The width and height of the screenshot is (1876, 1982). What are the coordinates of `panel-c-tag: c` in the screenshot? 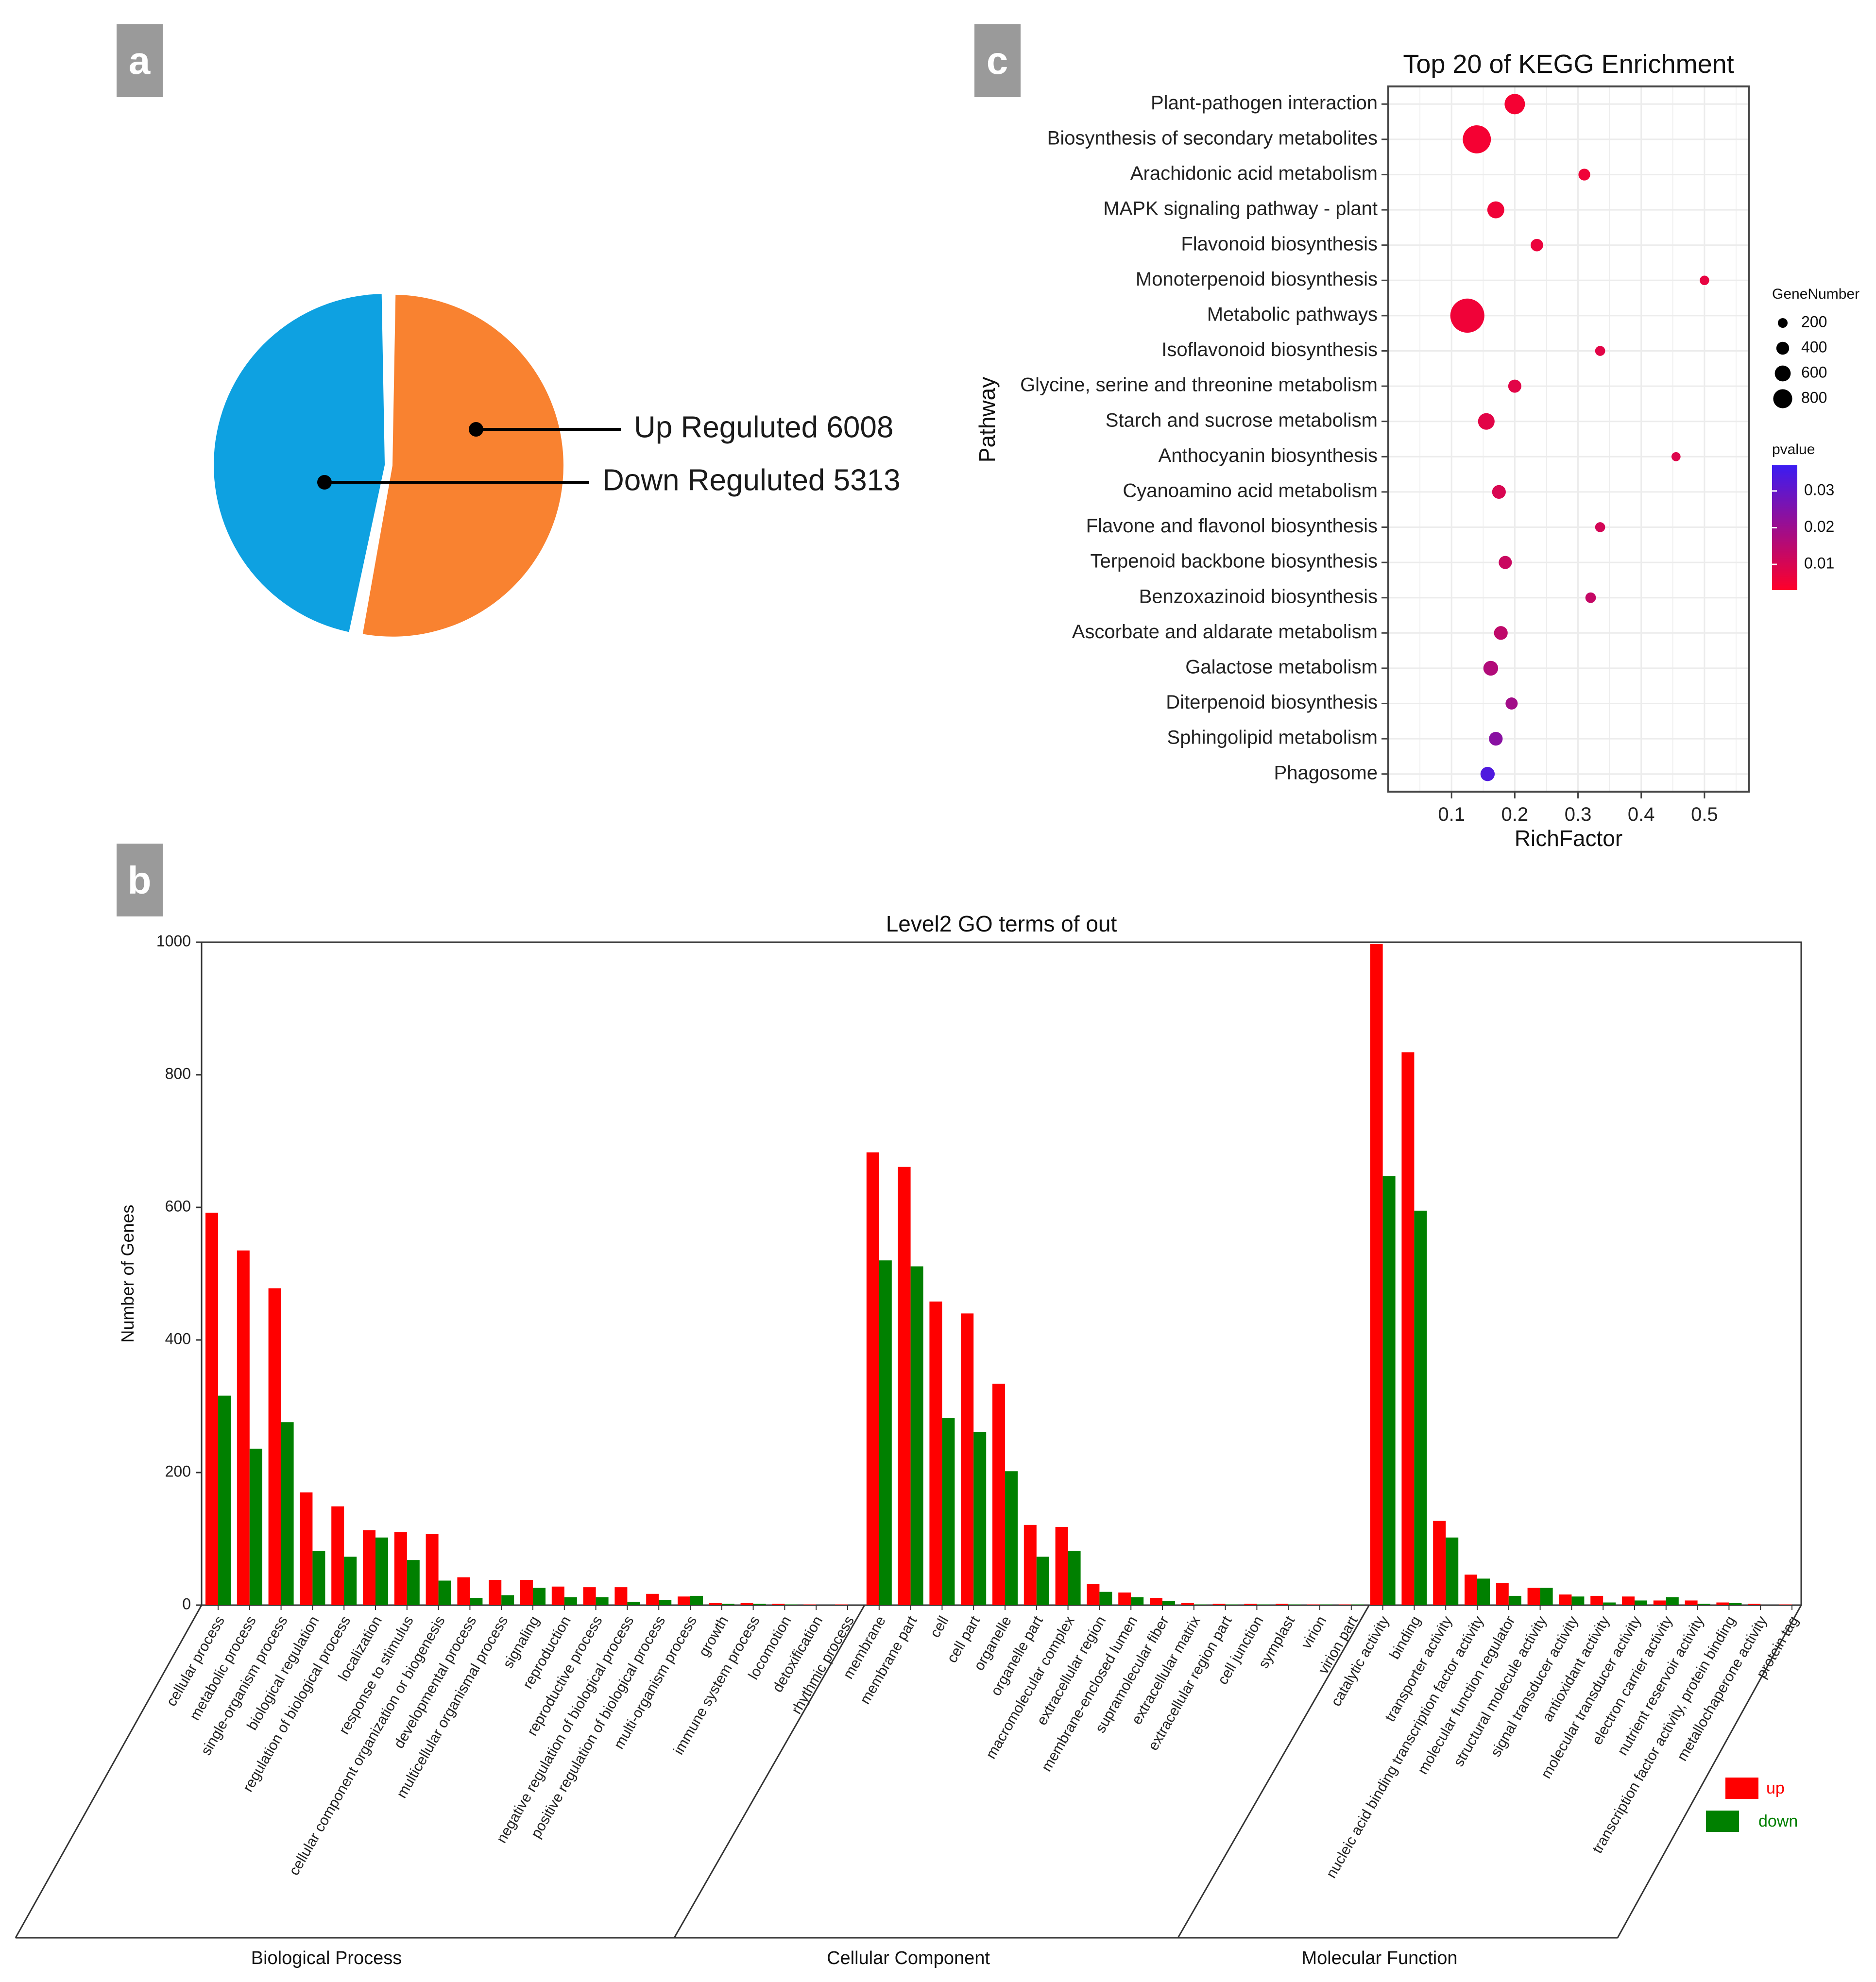 It's located at (997, 61).